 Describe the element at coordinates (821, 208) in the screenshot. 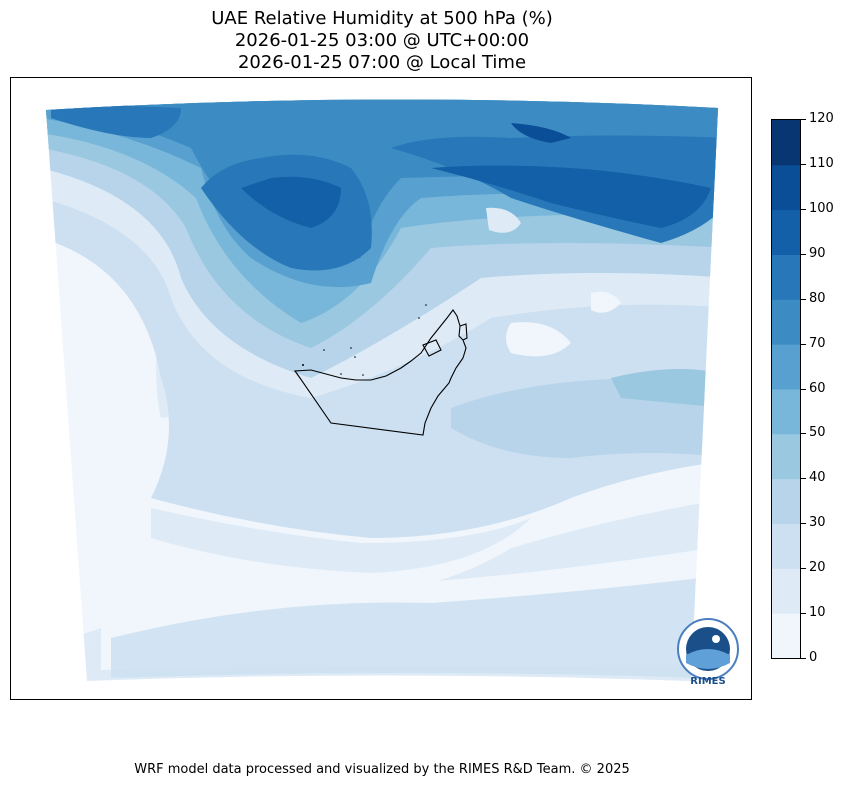

I see `colorbar-tick-label: 100` at that location.